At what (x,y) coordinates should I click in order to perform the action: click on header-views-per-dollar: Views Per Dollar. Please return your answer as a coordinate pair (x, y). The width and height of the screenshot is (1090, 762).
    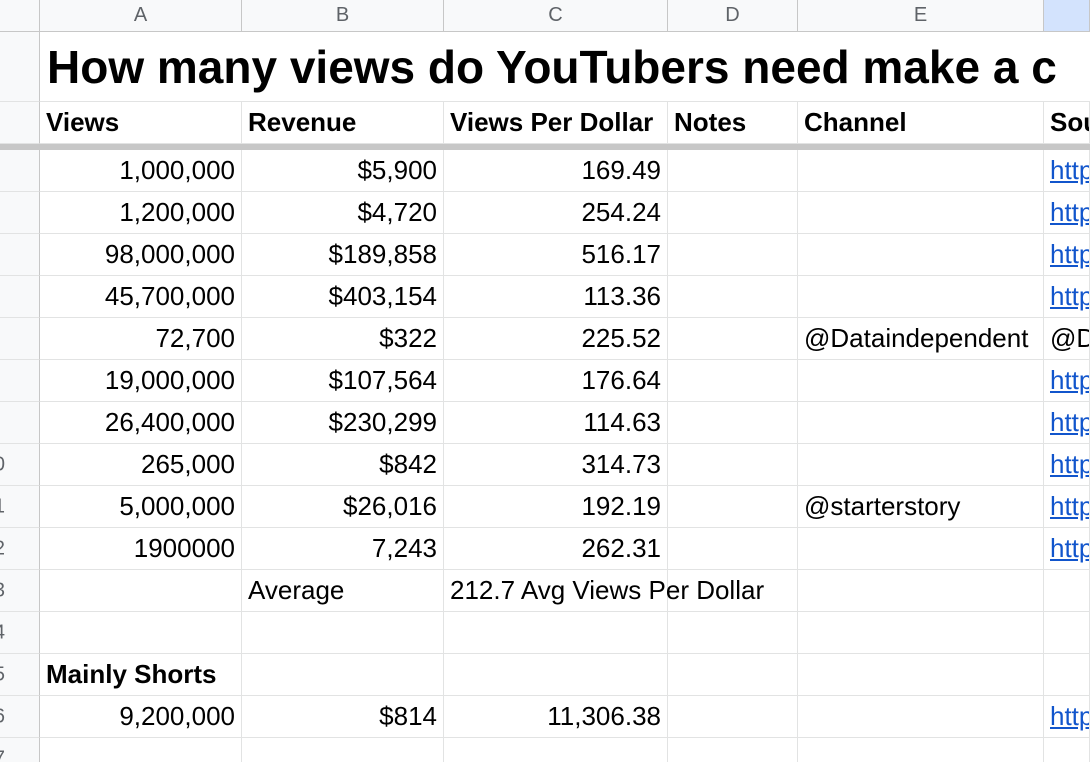
    Looking at the image, I should click on (556, 123).